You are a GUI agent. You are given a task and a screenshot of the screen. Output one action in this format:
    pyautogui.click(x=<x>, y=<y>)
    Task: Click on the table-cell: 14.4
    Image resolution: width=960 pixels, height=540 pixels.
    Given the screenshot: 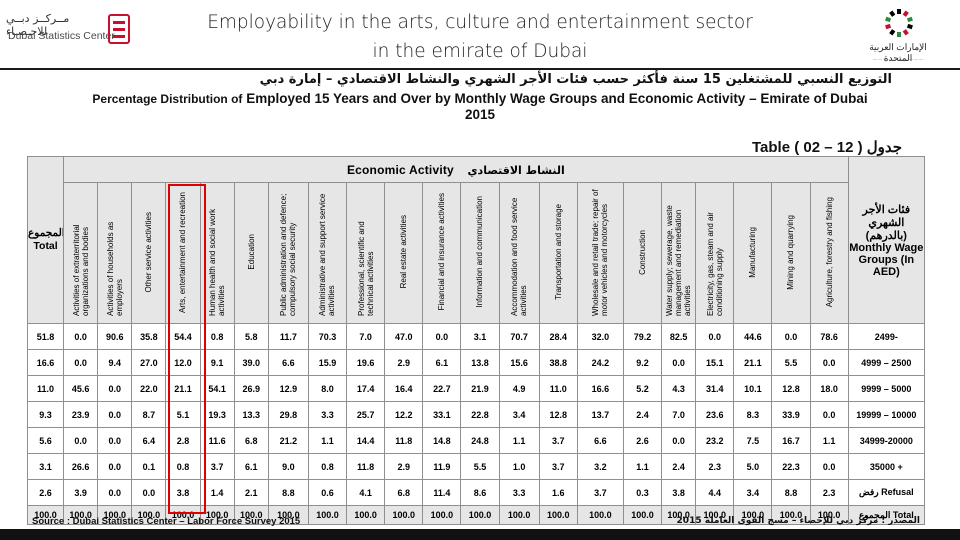 What is the action you would take?
    pyautogui.click(x=366, y=440)
    